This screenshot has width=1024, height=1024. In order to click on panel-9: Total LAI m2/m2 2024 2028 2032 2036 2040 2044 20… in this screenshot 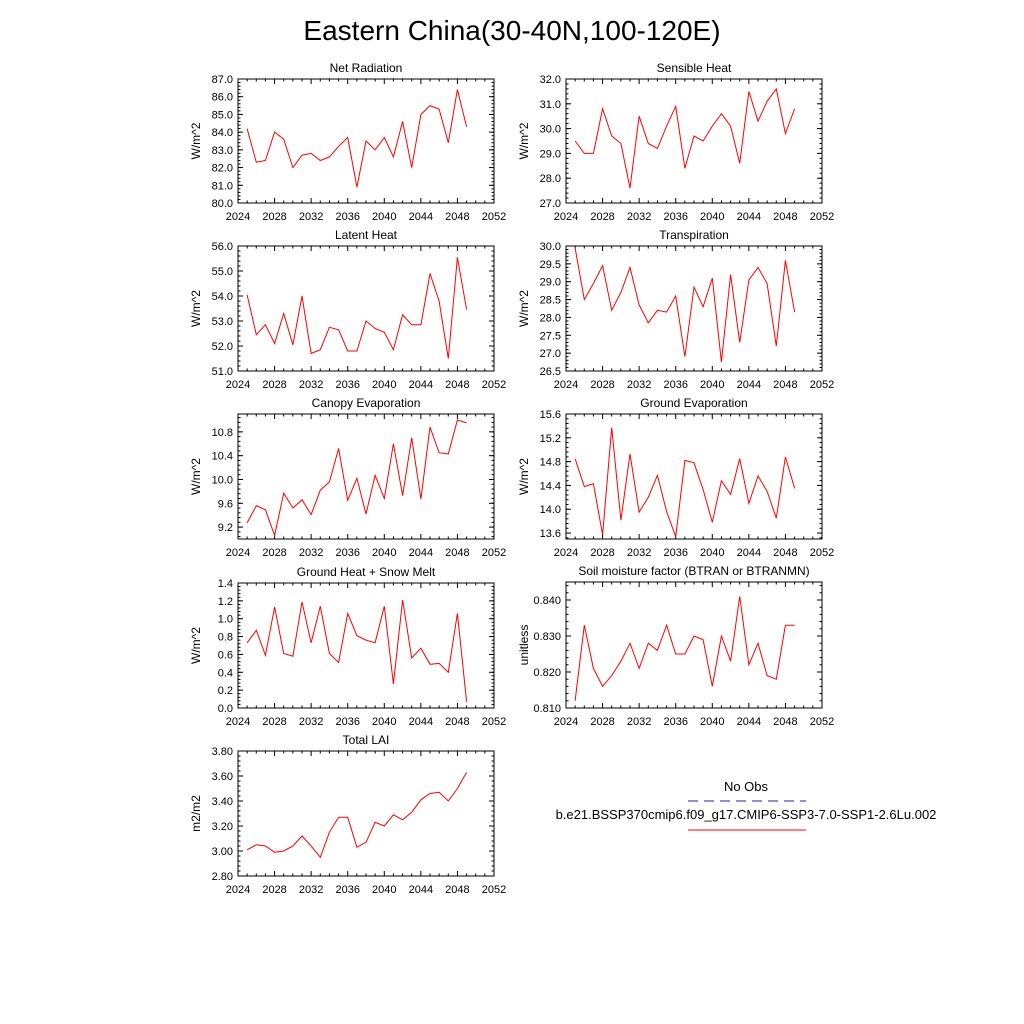, I will do `click(347, 814)`.